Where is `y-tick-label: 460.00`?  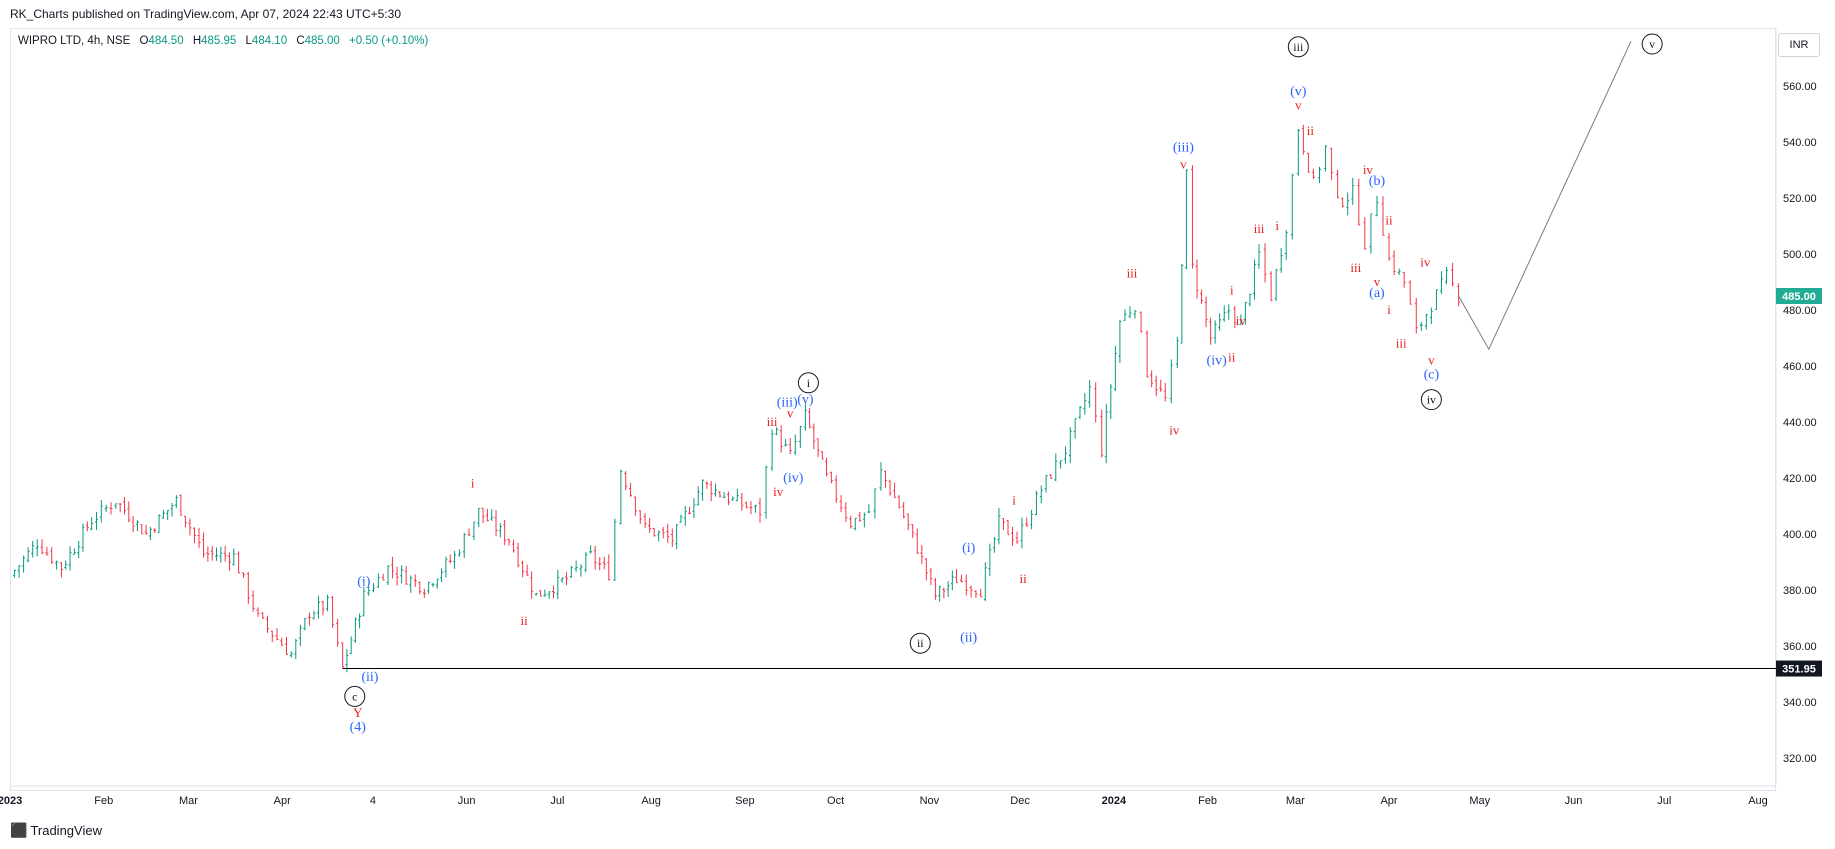
y-tick-label: 460.00 is located at coordinates (1800, 367).